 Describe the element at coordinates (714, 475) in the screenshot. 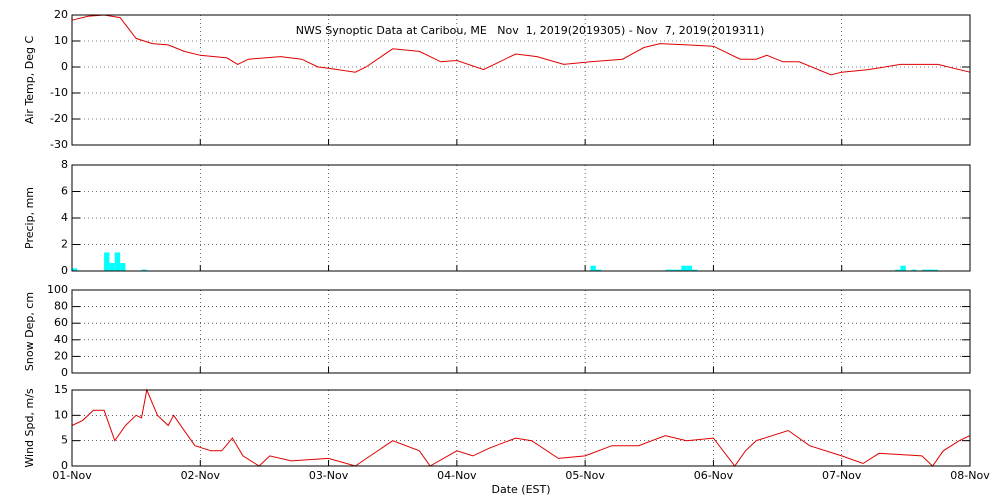

I see `x-tick-label: 06-Nov` at that location.